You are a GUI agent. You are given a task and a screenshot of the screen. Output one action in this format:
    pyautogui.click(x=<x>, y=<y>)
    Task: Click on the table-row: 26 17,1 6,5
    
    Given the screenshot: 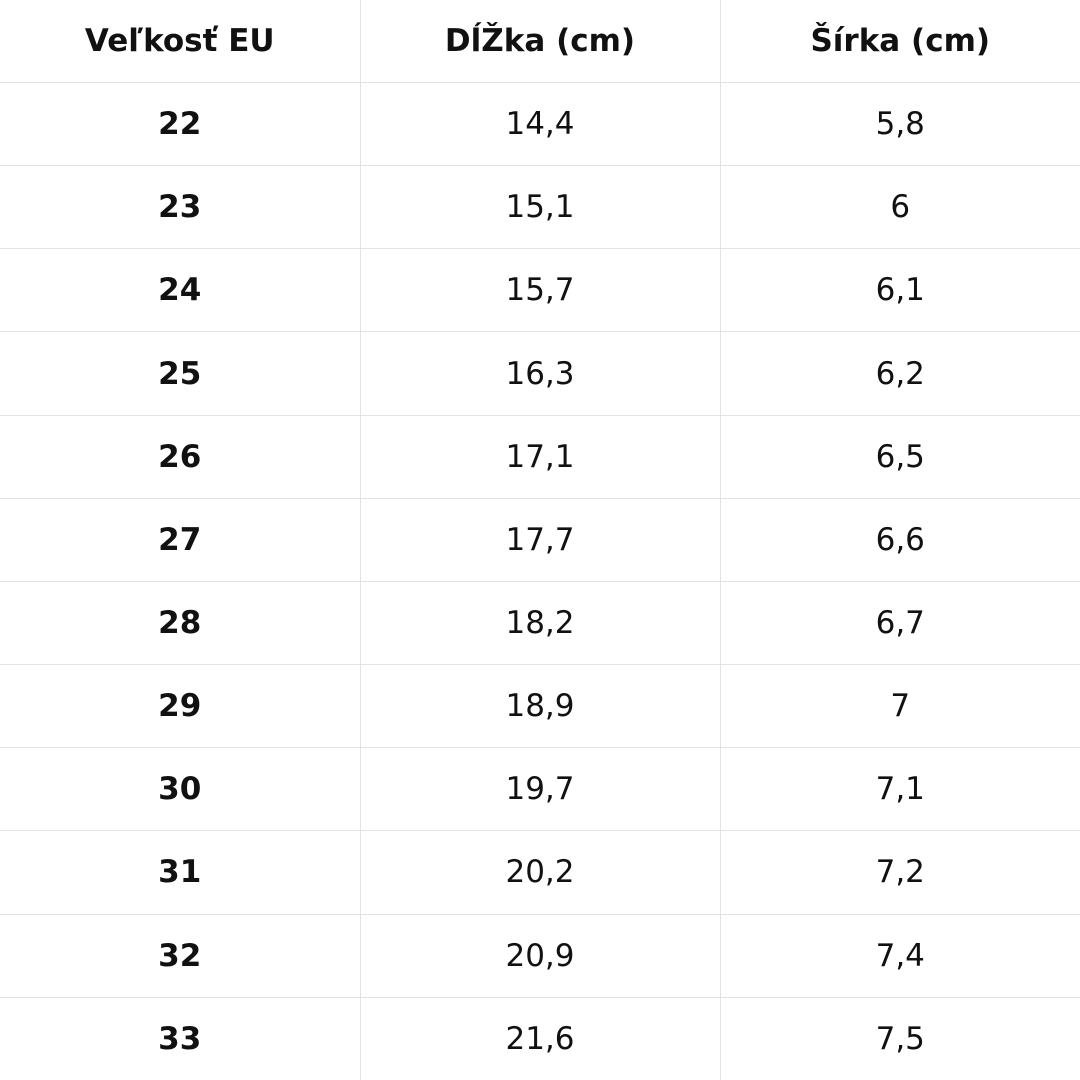 What is the action you would take?
    pyautogui.click(x=540, y=456)
    